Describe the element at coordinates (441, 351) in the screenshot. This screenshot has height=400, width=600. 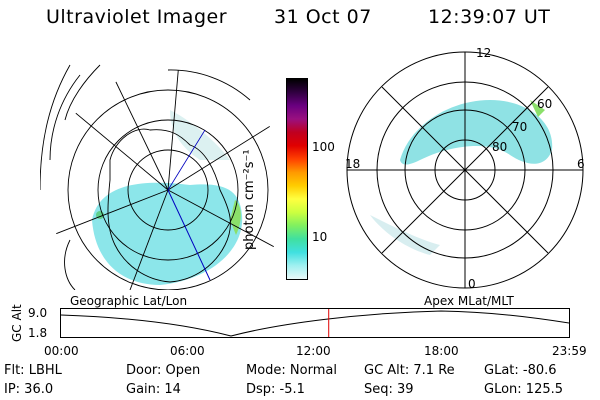
I see `xtick-1800: 18:00` at that location.